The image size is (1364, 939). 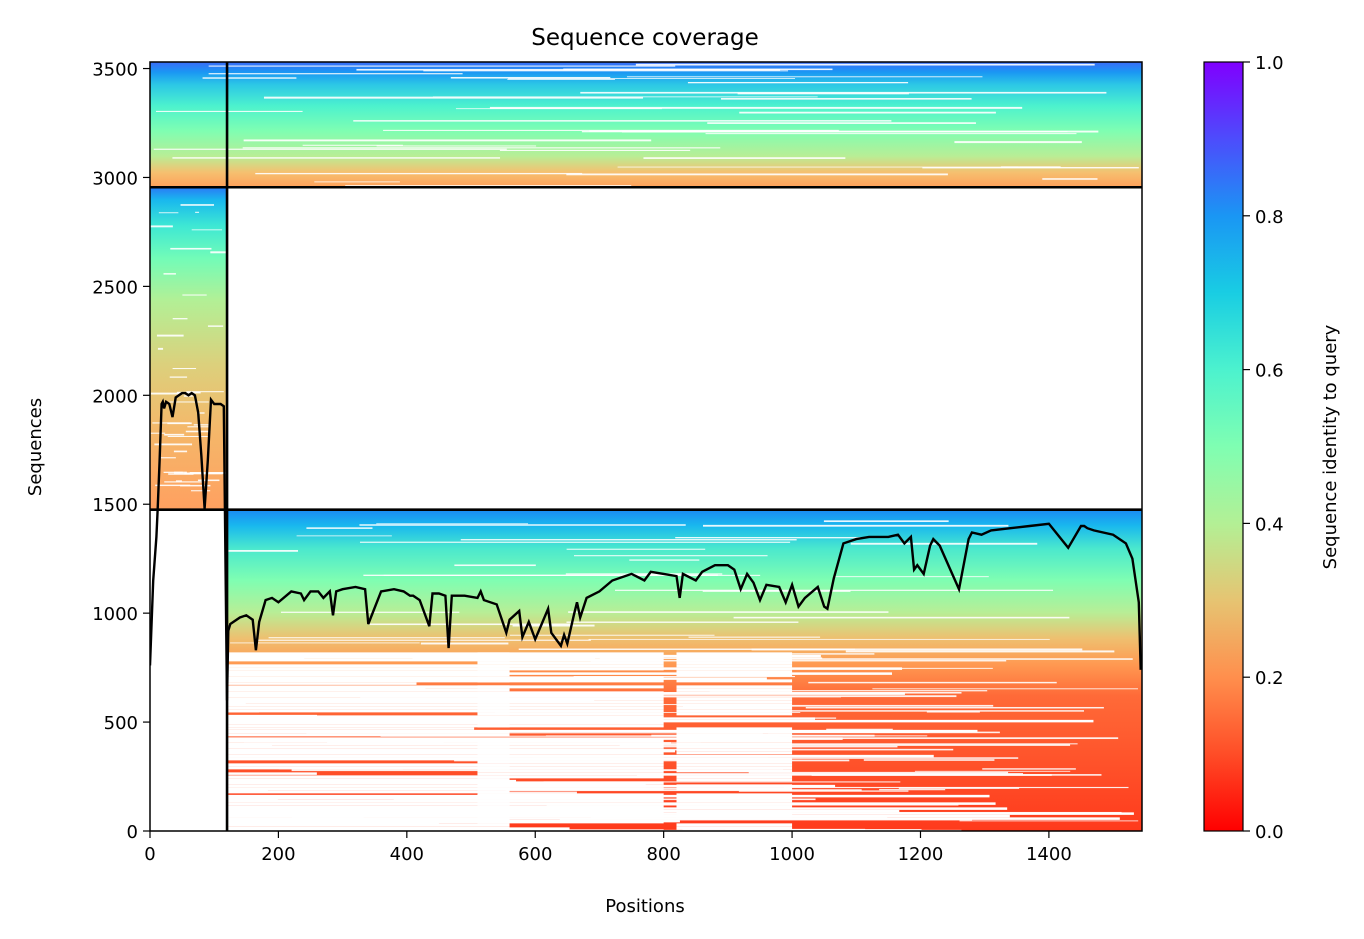 I want to click on y-axis-label: Sequences, so click(x=35, y=447).